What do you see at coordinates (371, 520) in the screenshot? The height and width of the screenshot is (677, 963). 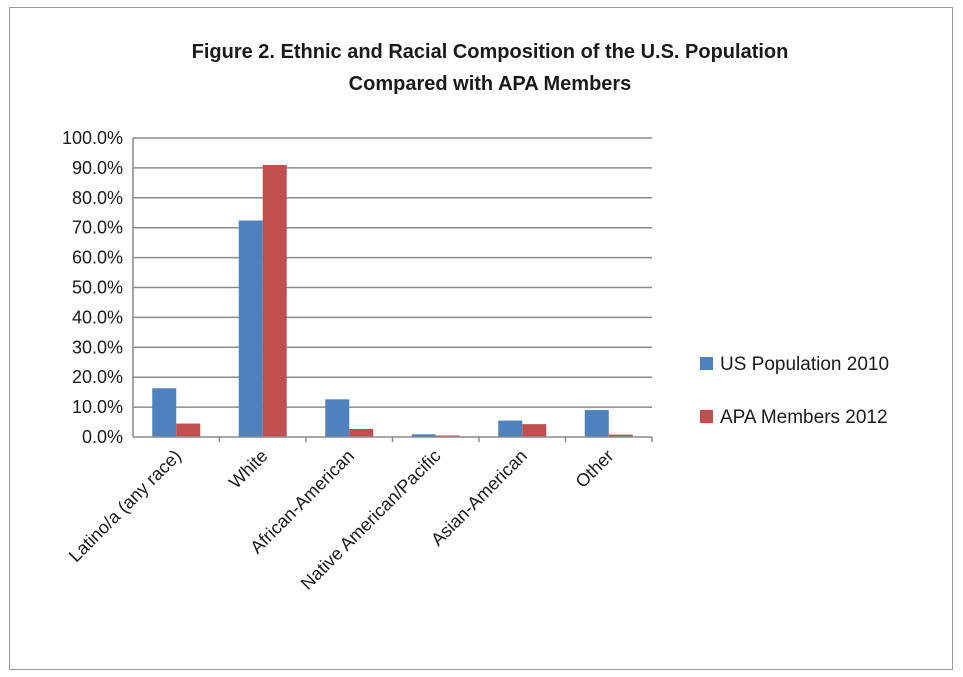 I see `x-category-label: Native American/Pacific` at bounding box center [371, 520].